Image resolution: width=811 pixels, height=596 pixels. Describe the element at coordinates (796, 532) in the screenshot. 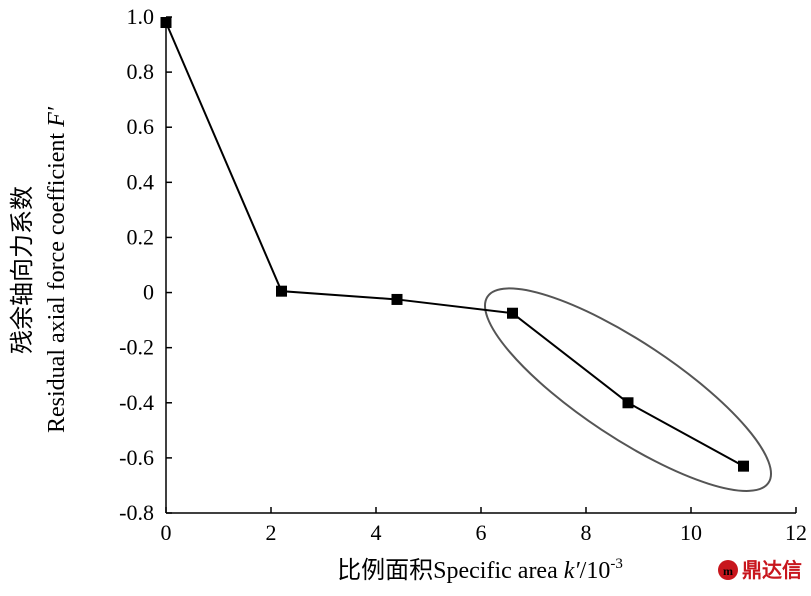

I see `x-tick-label: 12` at that location.